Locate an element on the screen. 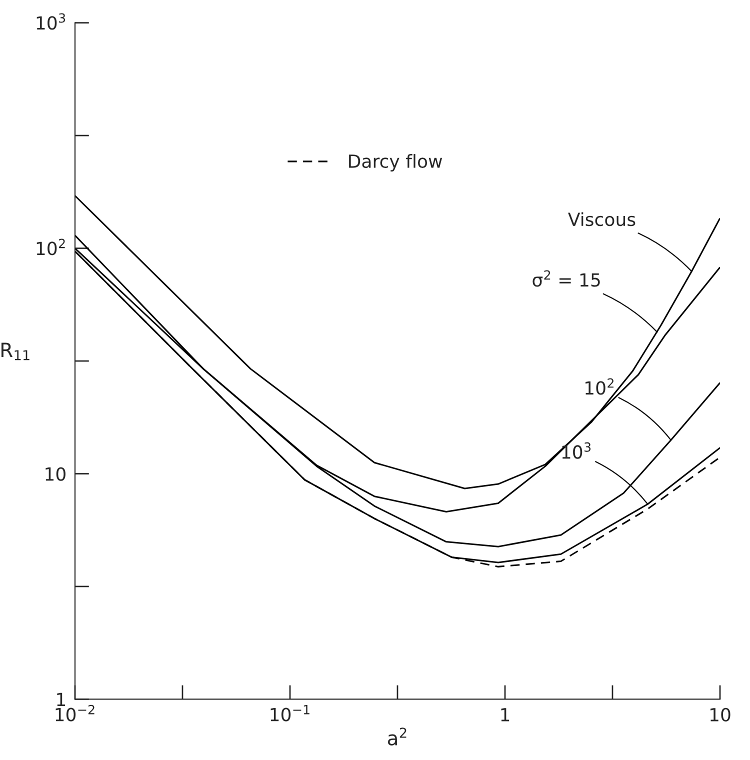  annotation: Viscous is located at coordinates (602, 219).